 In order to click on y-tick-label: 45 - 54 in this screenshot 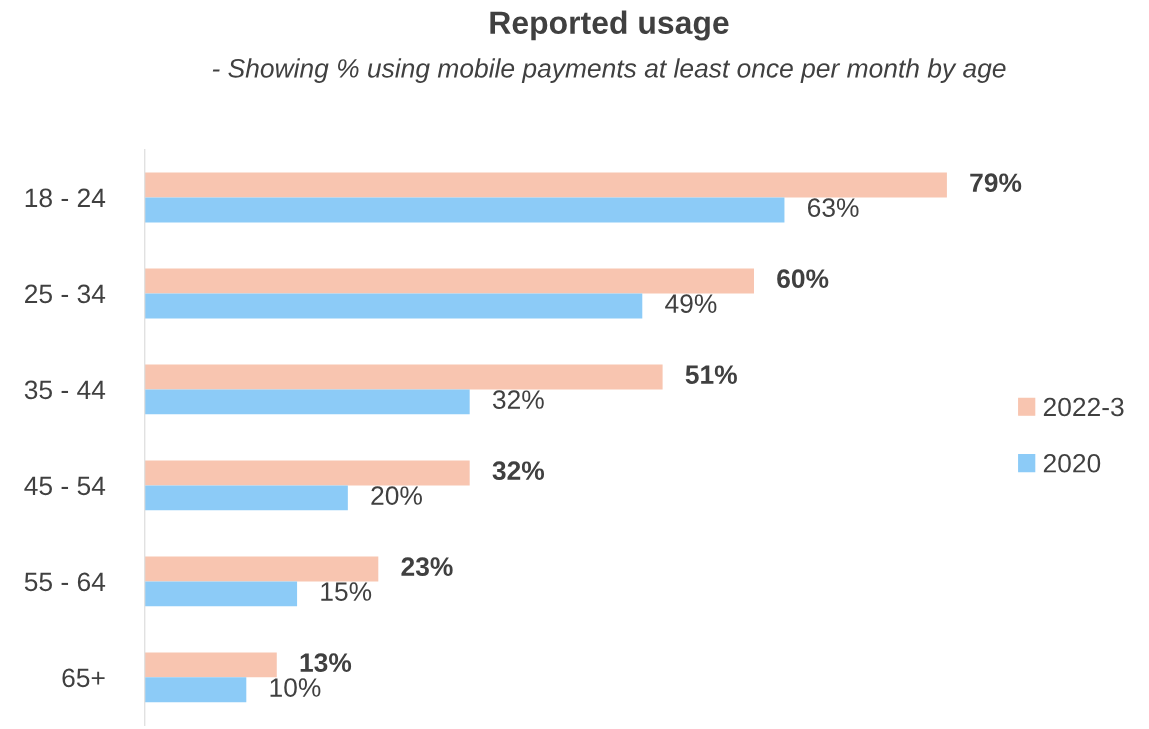, I will do `click(65, 486)`.